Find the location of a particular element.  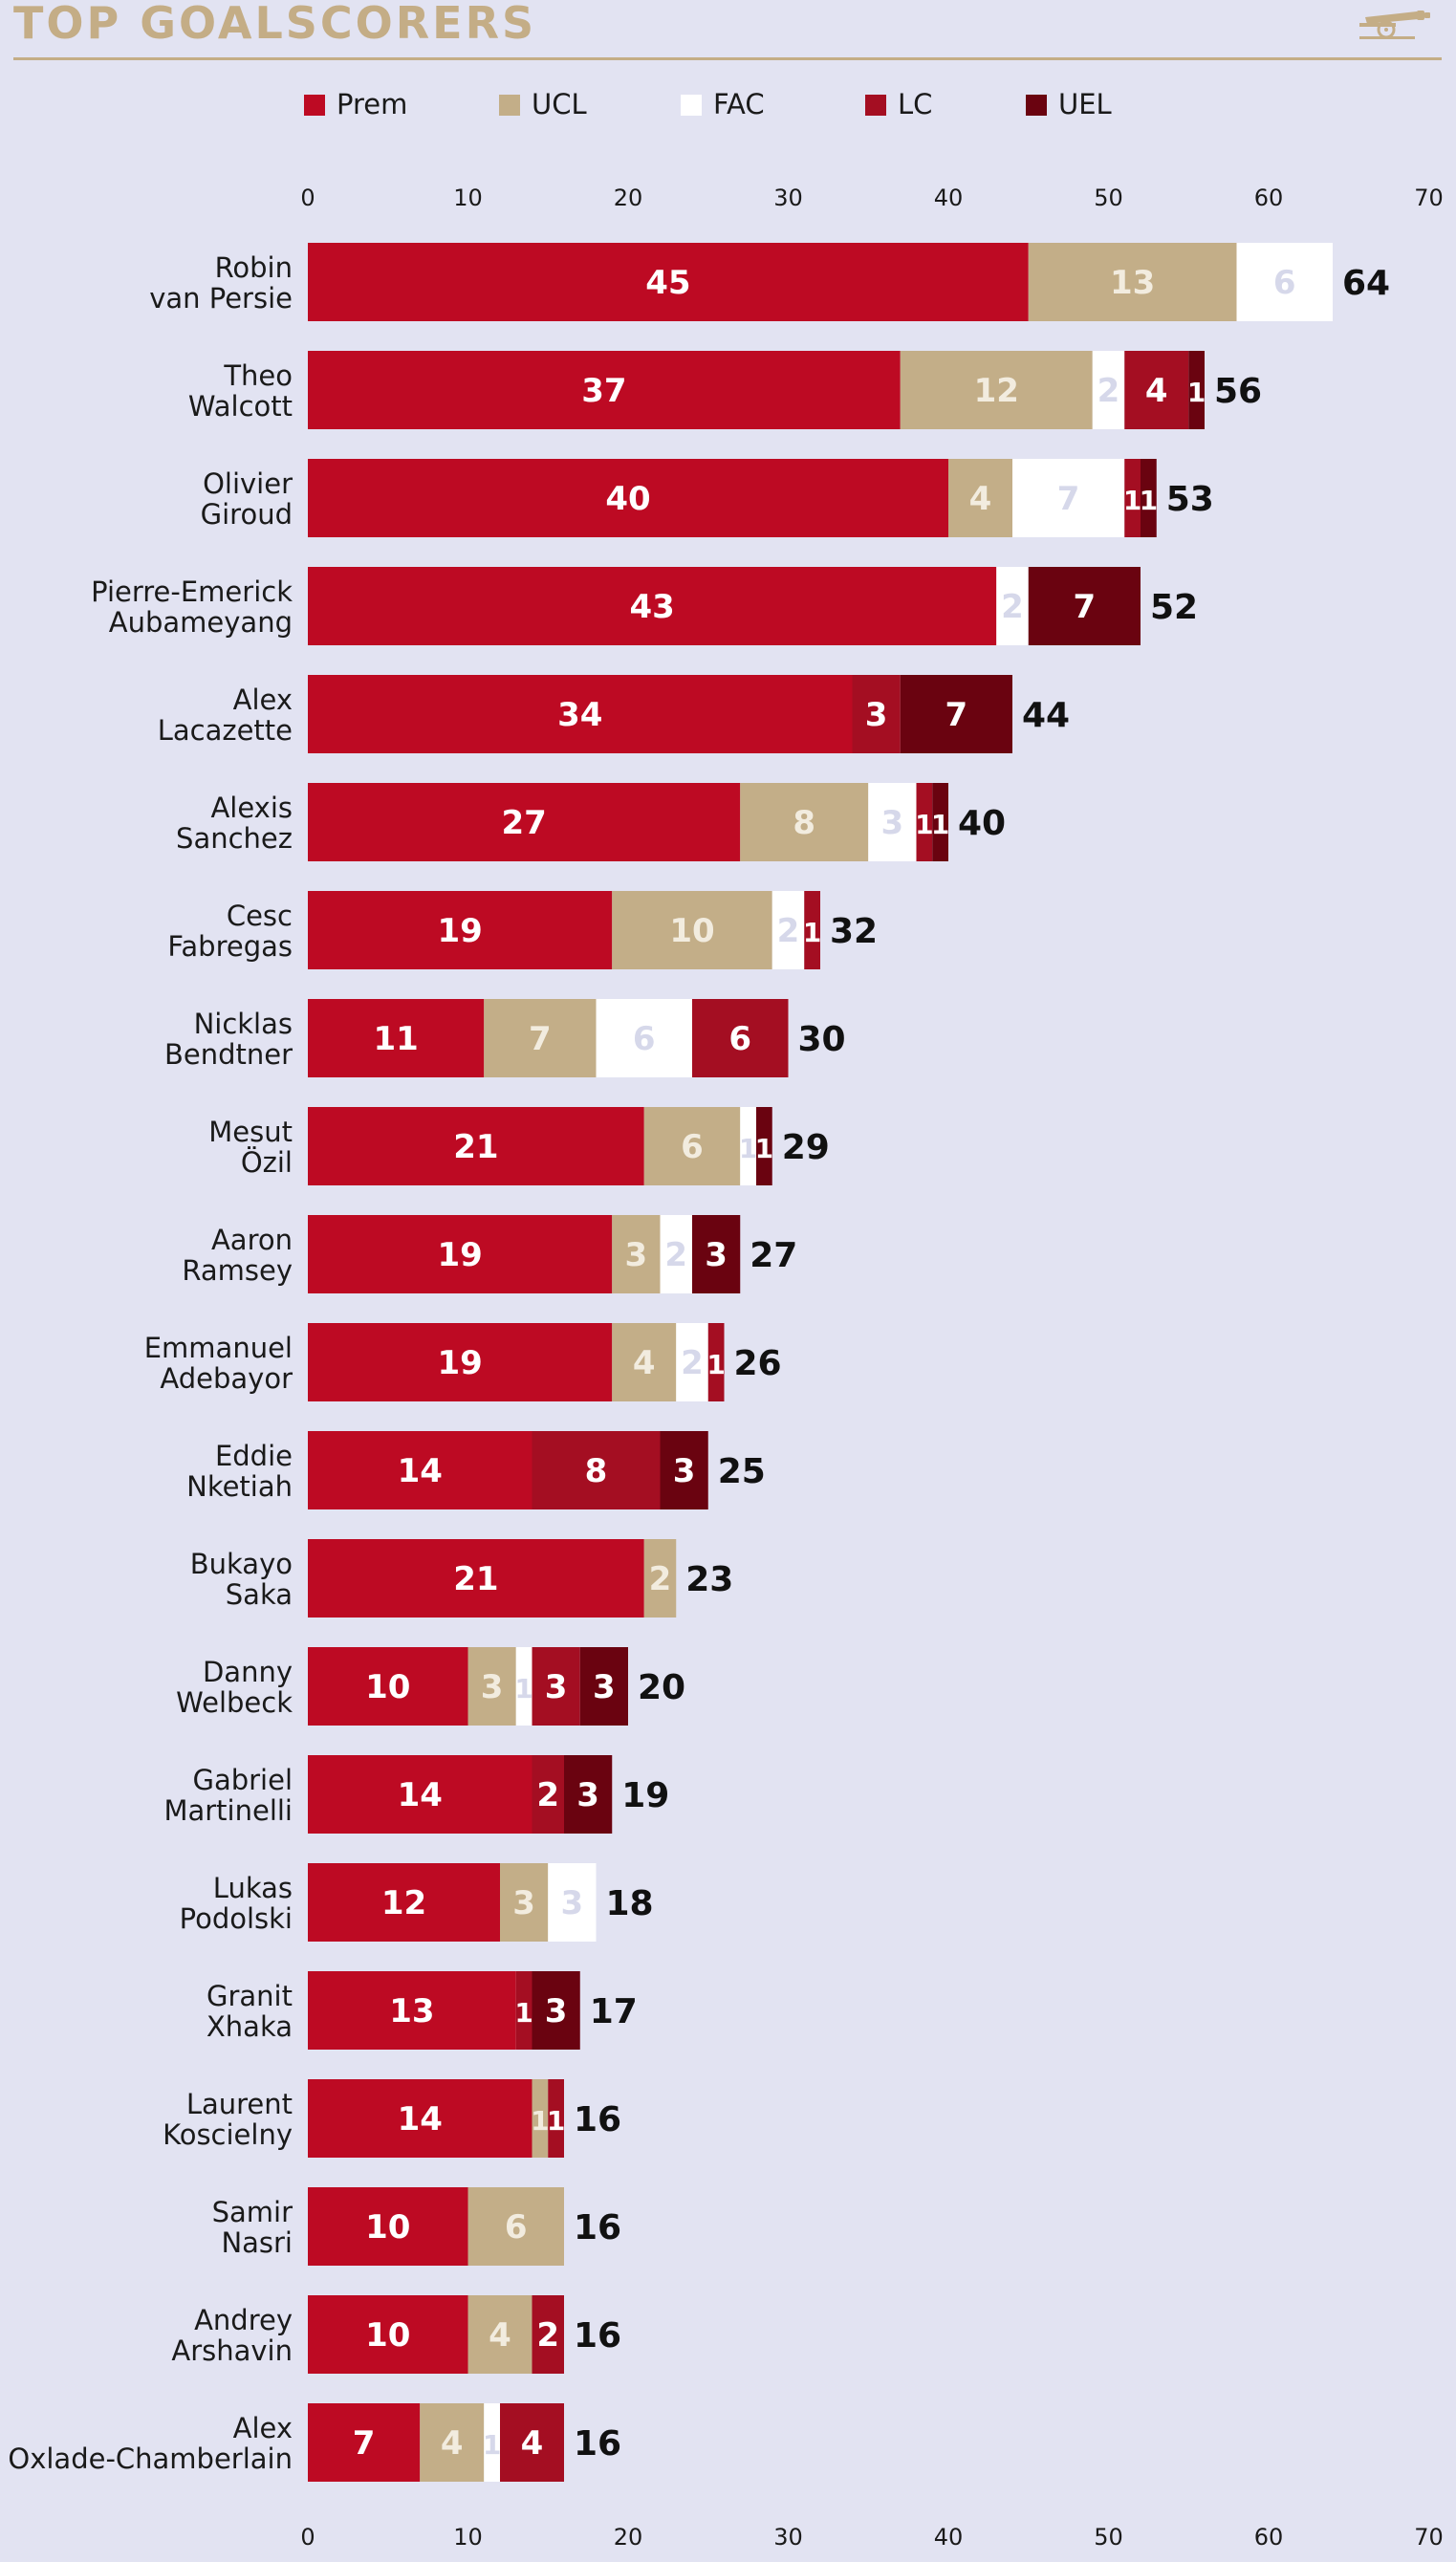

player-name-line1: Nicklas is located at coordinates (243, 1024).